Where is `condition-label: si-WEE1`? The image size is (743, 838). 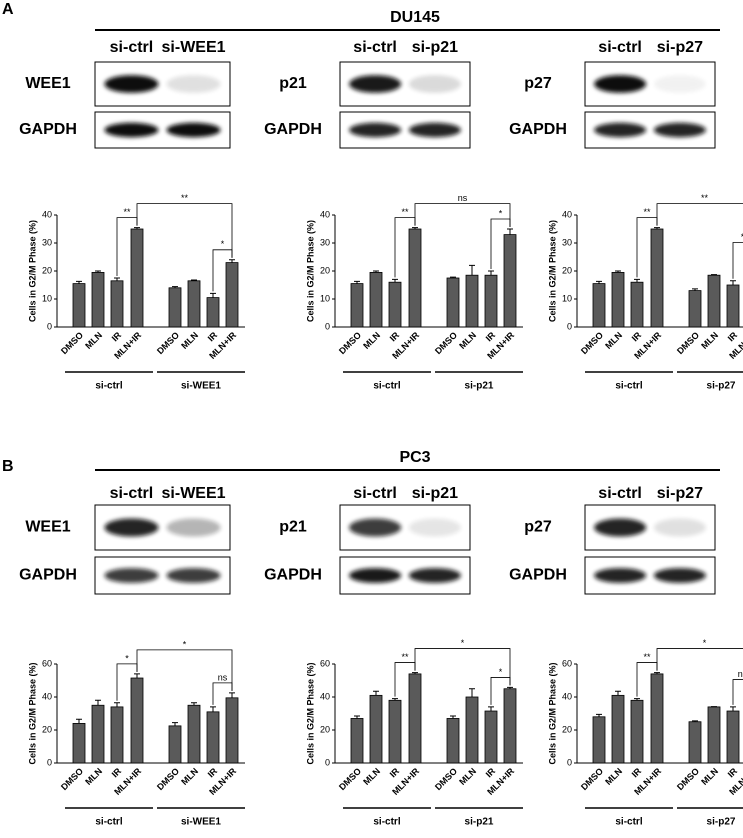 condition-label: si-WEE1 is located at coordinates (194, 47).